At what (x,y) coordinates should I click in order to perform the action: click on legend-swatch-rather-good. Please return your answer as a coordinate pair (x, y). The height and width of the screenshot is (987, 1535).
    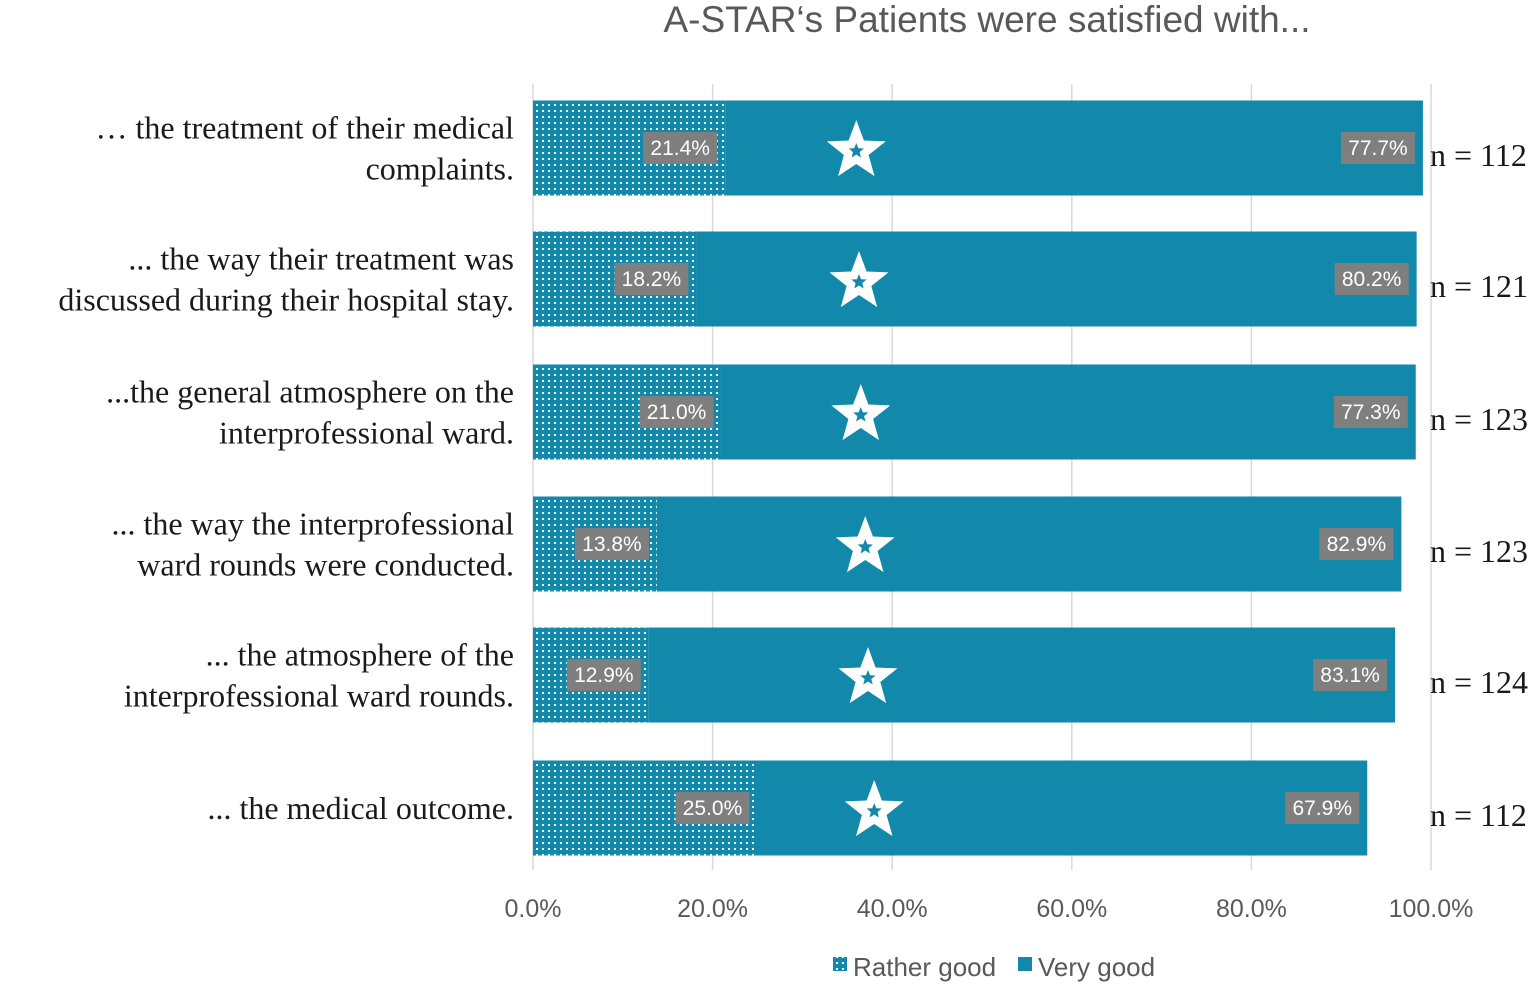
    Looking at the image, I should click on (840, 964).